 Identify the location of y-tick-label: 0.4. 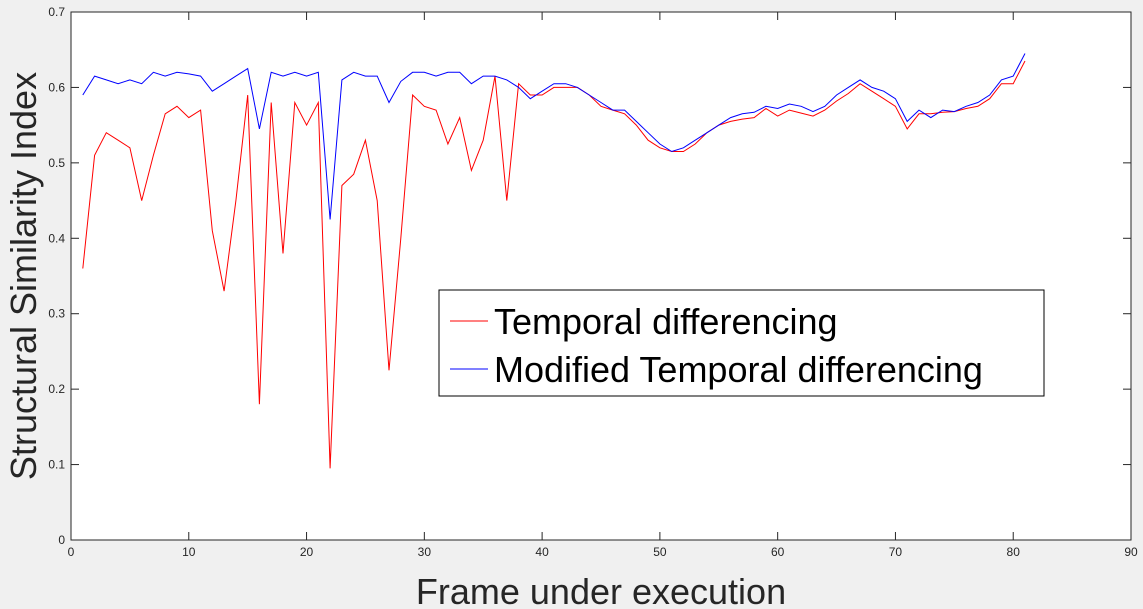
(56, 238).